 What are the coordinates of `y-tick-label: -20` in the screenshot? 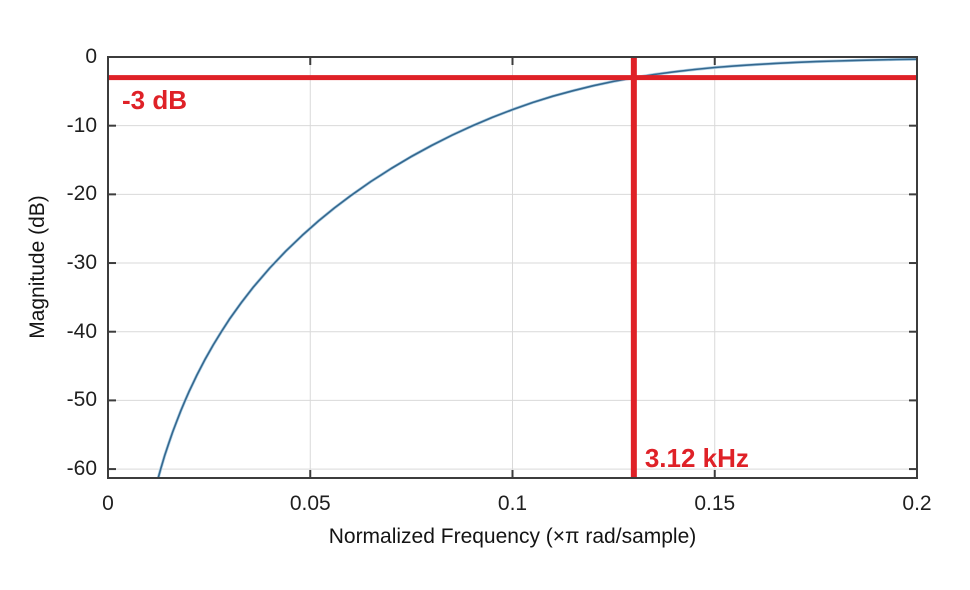 It's located at (81, 194).